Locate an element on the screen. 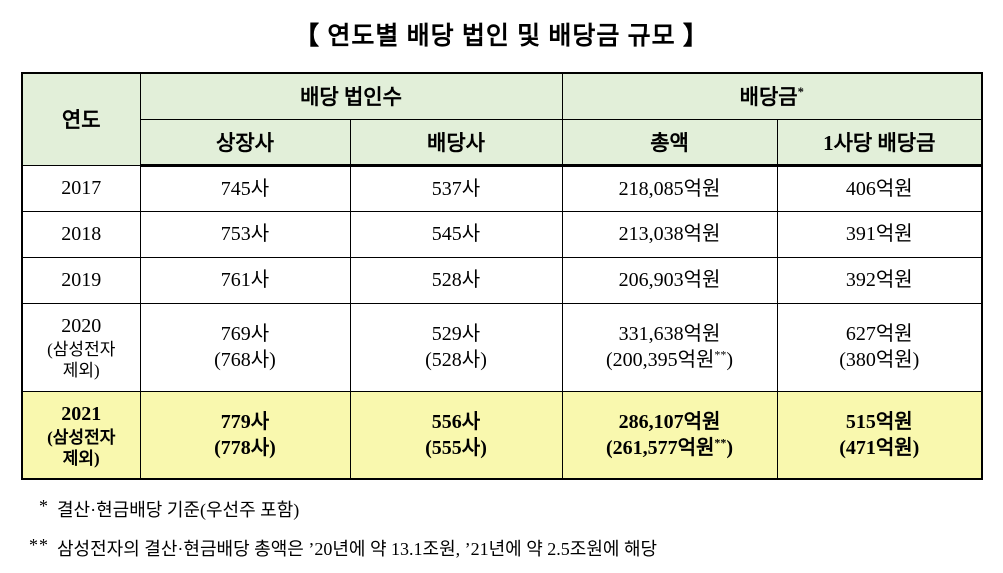  cell-year: 2020 (삼성전자 제외) is located at coordinates (81, 347).